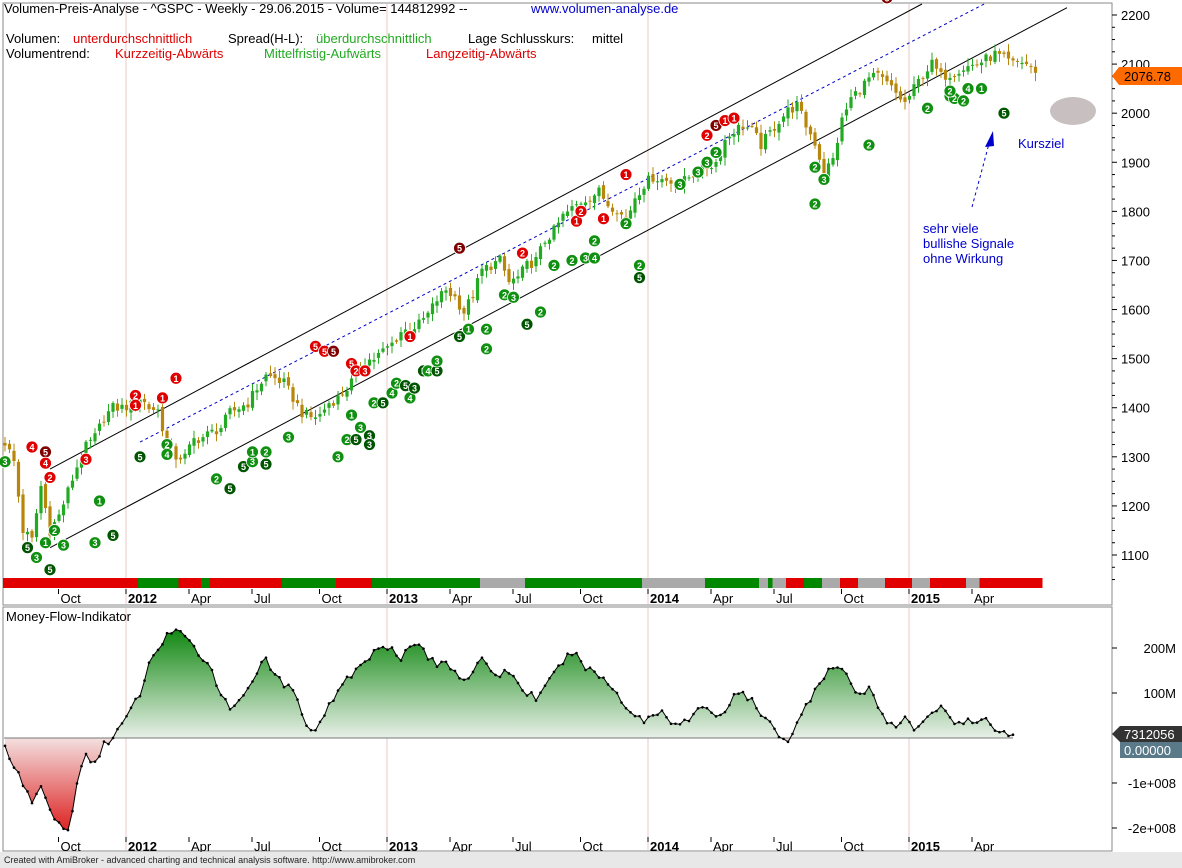  I want to click on trend-label: Volumentrend:, so click(48, 53).